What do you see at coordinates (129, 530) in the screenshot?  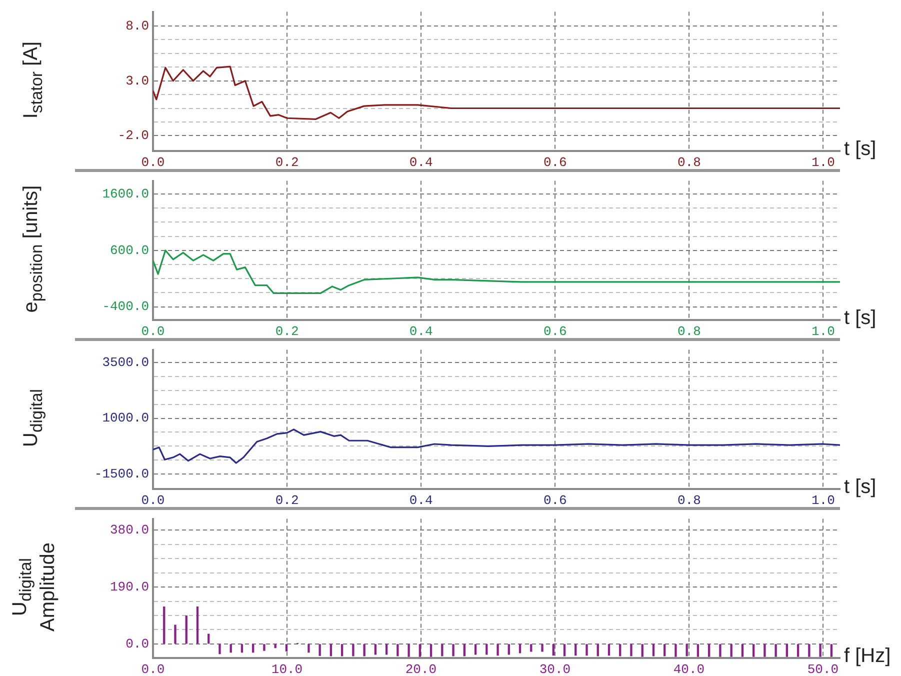 I see `y-tick-label: 380.0` at bounding box center [129, 530].